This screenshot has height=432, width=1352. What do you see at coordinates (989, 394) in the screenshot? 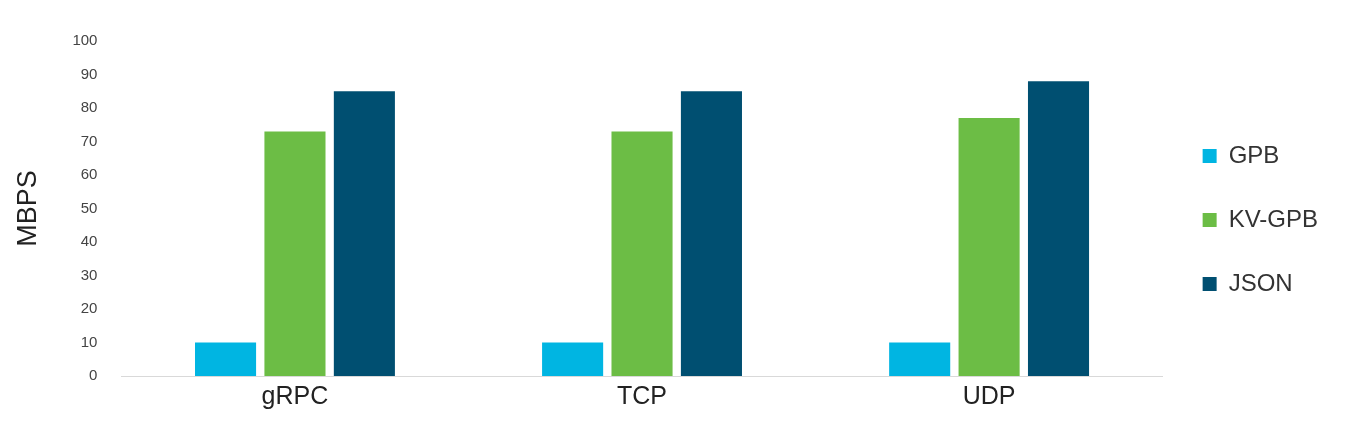
I see `x-tick-label: UDP` at bounding box center [989, 394].